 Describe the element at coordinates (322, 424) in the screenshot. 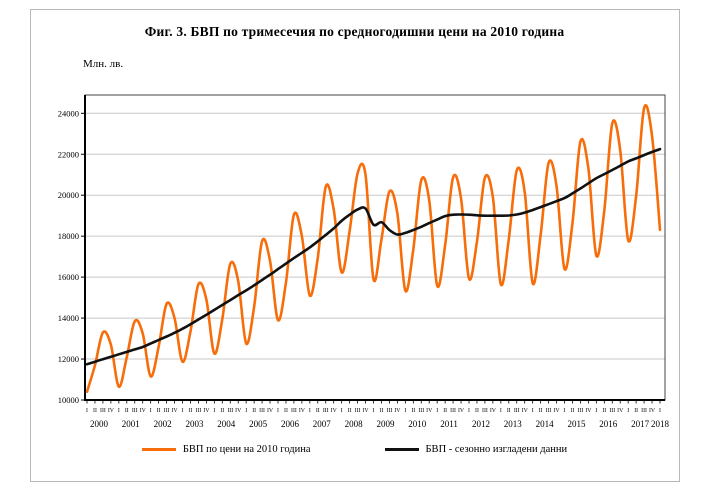

I see `svg-text: 2007` at that location.